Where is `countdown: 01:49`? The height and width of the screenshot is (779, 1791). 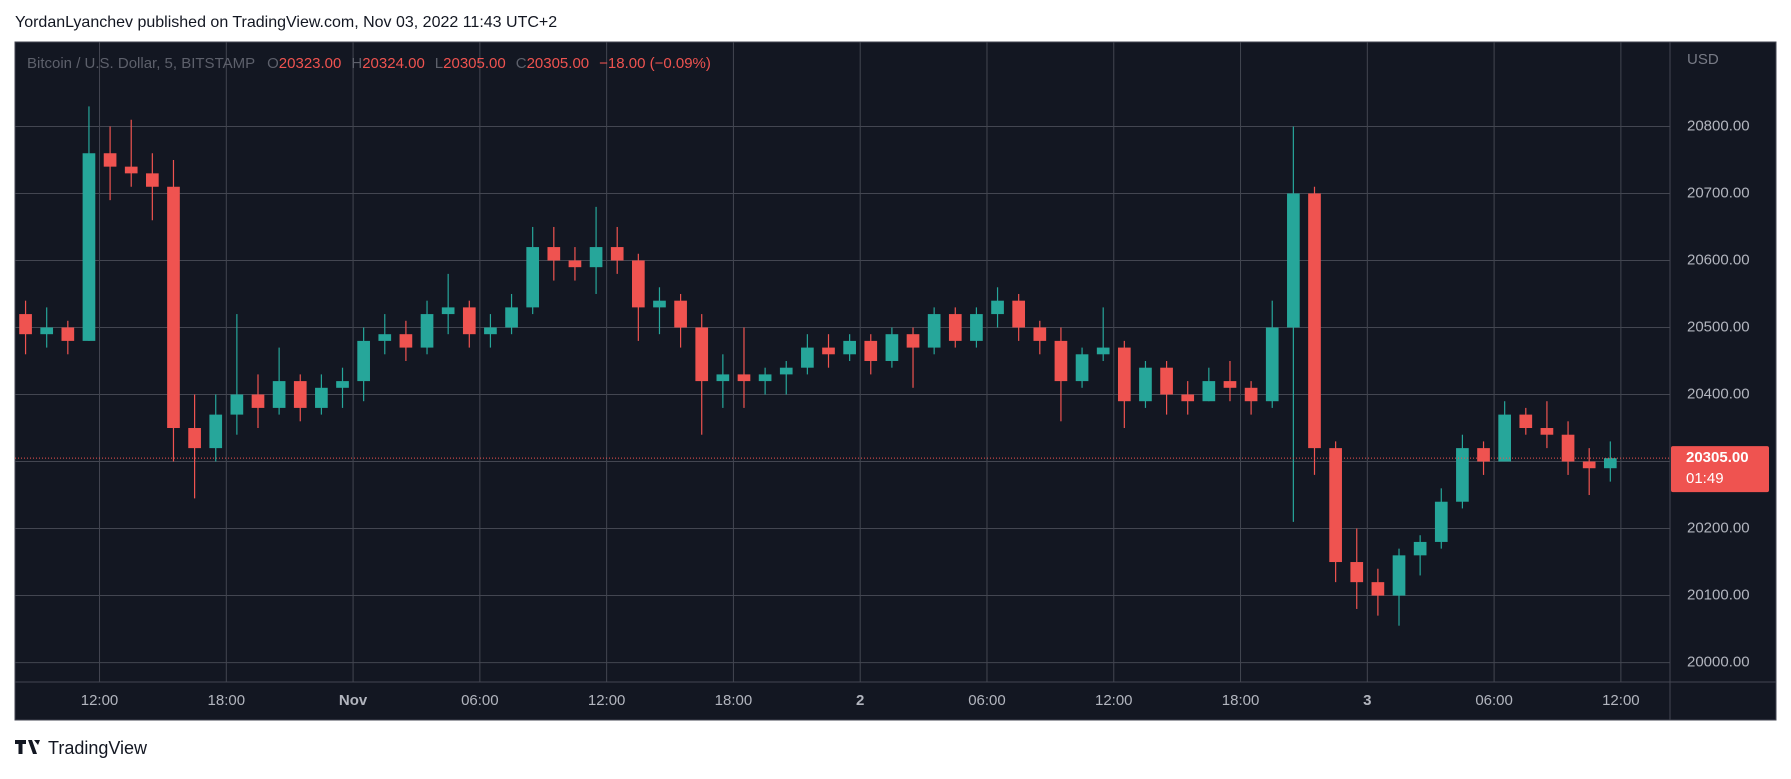 countdown: 01:49 is located at coordinates (1705, 478).